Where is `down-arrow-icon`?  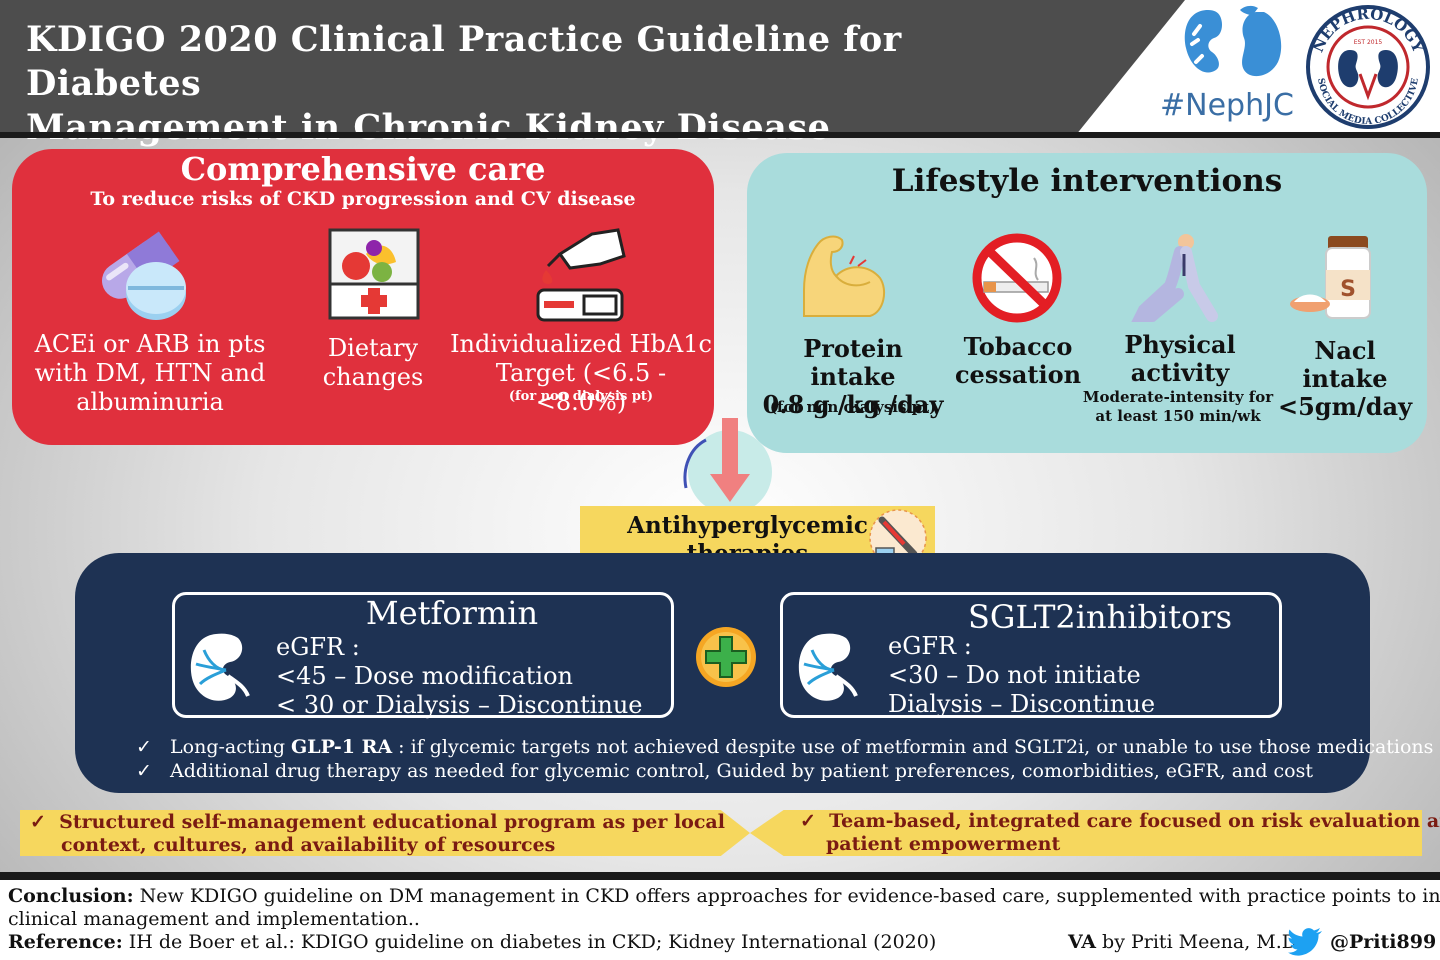
down-arrow-icon is located at coordinates (730, 468).